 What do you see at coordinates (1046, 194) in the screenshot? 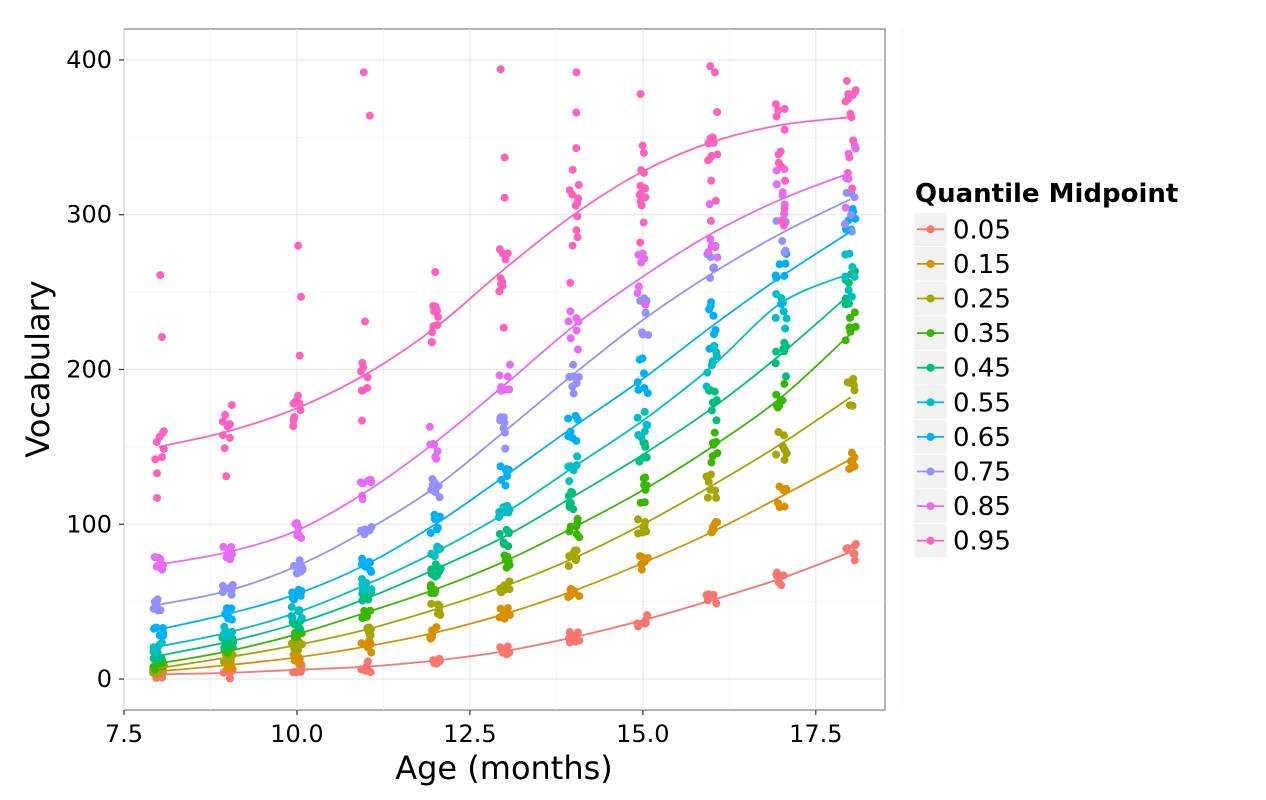
I see `legend-title: Quantile Midpoint` at bounding box center [1046, 194].